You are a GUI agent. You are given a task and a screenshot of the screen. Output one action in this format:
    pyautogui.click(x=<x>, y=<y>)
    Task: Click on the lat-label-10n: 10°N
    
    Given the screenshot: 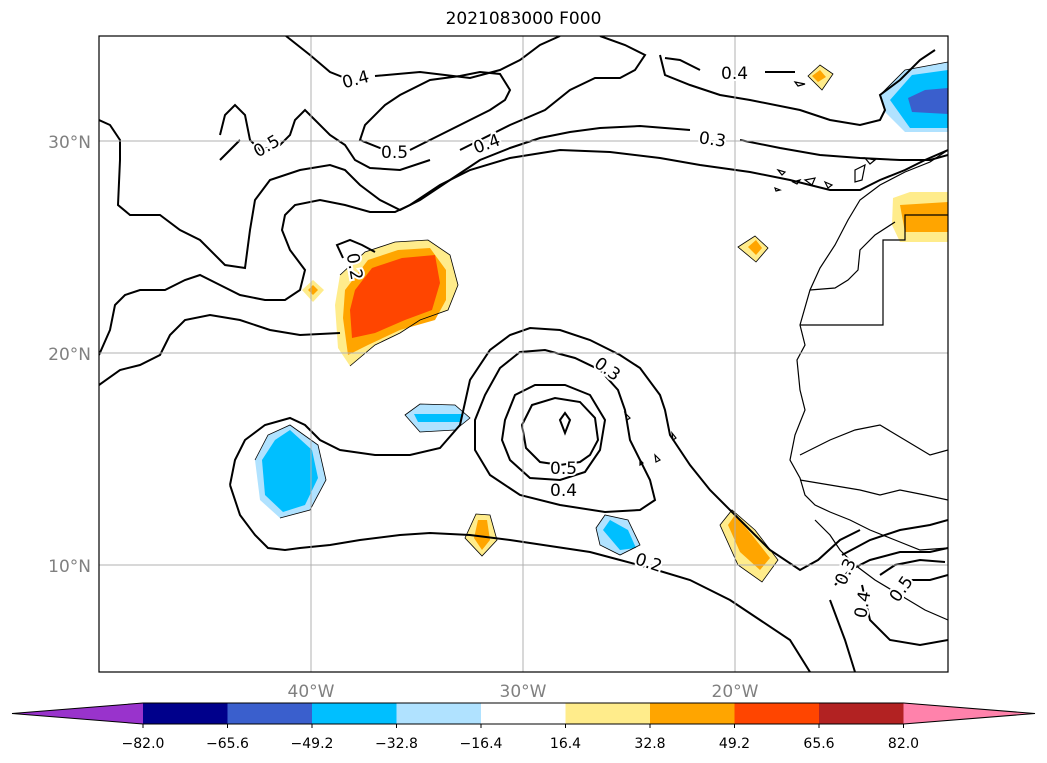 What is the action you would take?
    pyautogui.click(x=69, y=567)
    